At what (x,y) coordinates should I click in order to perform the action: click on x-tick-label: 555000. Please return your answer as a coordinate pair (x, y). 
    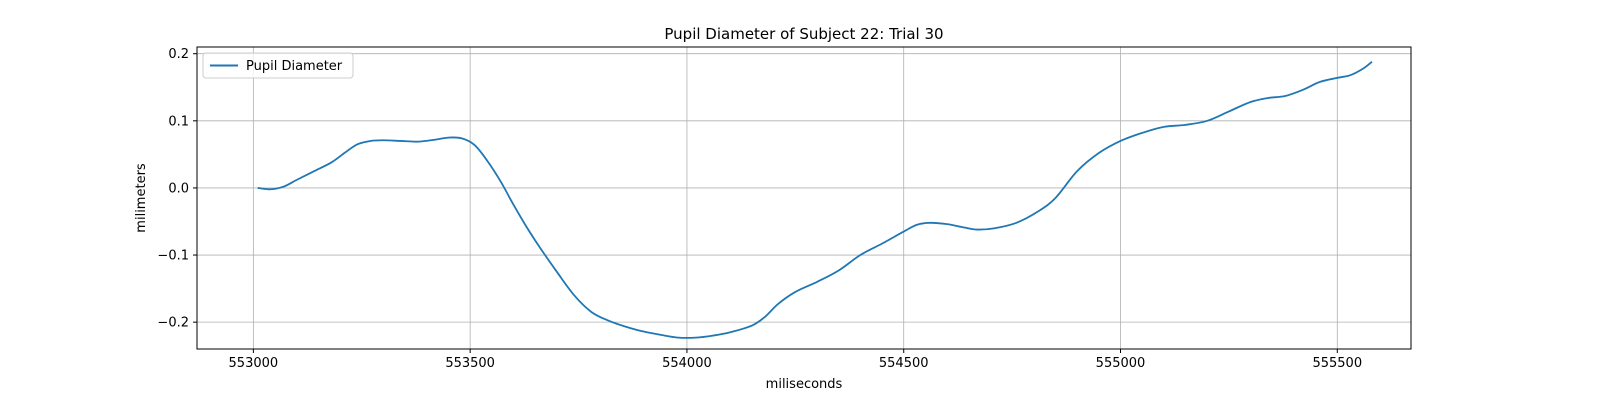
    Looking at the image, I should click on (1121, 363).